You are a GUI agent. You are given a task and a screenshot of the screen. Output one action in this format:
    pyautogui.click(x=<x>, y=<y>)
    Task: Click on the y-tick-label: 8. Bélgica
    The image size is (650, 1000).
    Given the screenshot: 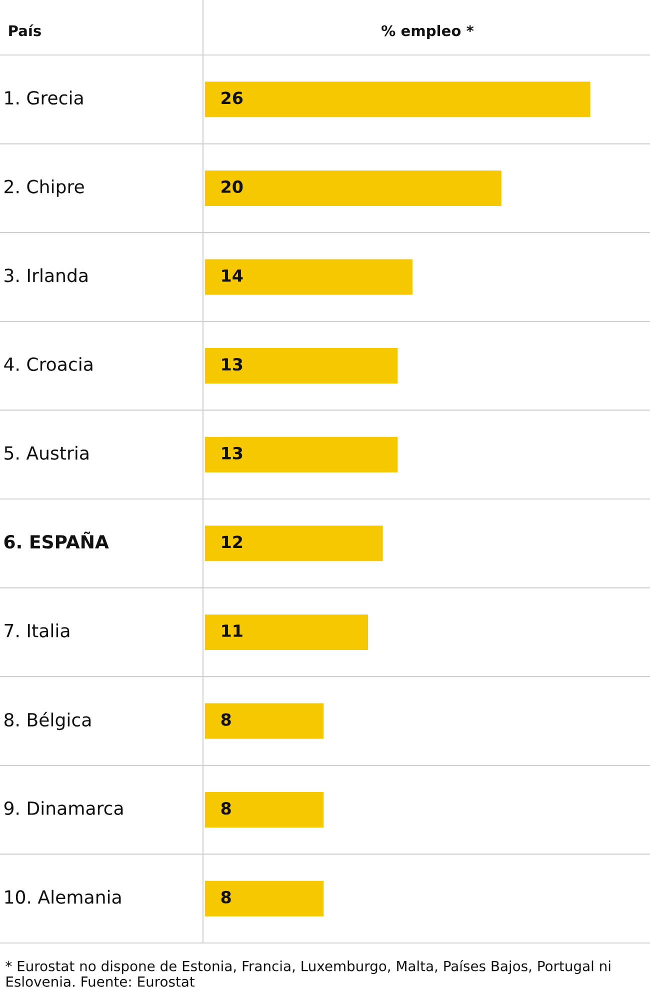 What is the action you would take?
    pyautogui.click(x=47, y=721)
    